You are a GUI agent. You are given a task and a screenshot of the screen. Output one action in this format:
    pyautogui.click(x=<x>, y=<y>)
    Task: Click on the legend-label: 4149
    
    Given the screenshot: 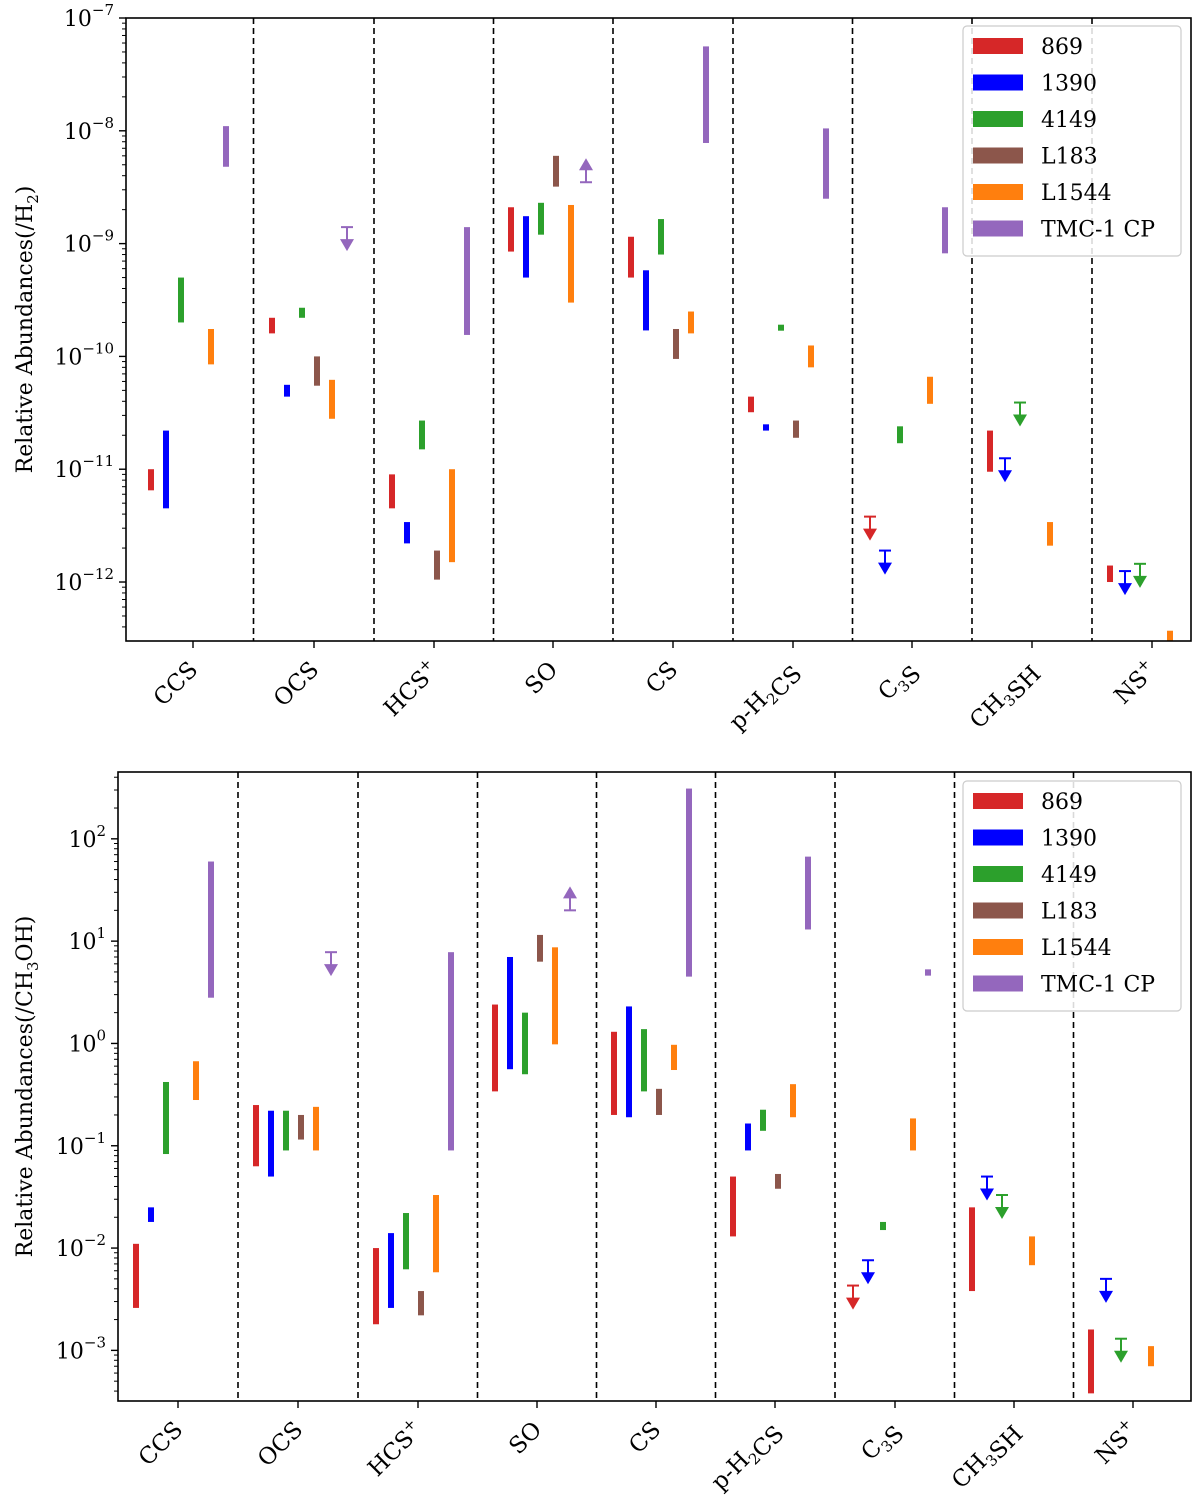 What is the action you would take?
    pyautogui.click(x=1069, y=875)
    